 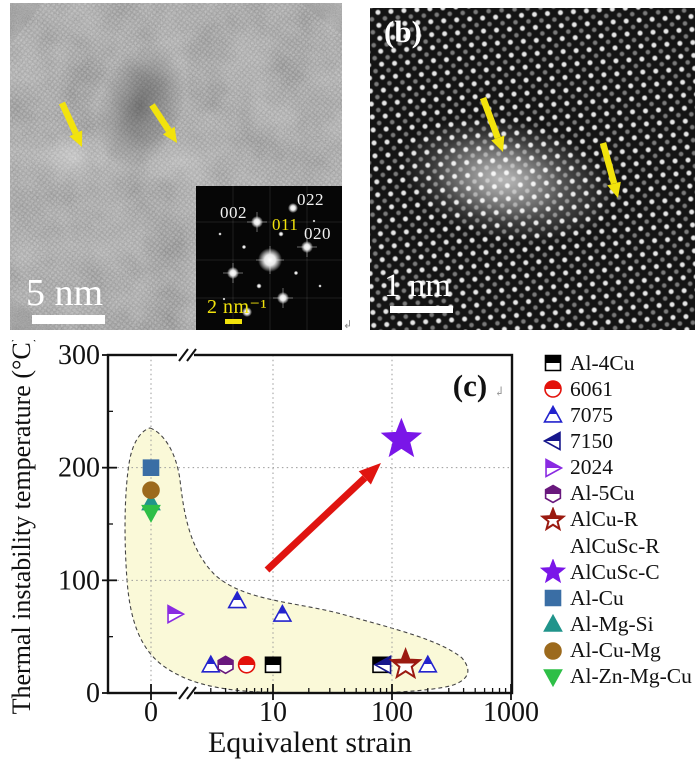 I want to click on legend-item-label: AlCu-R, so click(x=604, y=519).